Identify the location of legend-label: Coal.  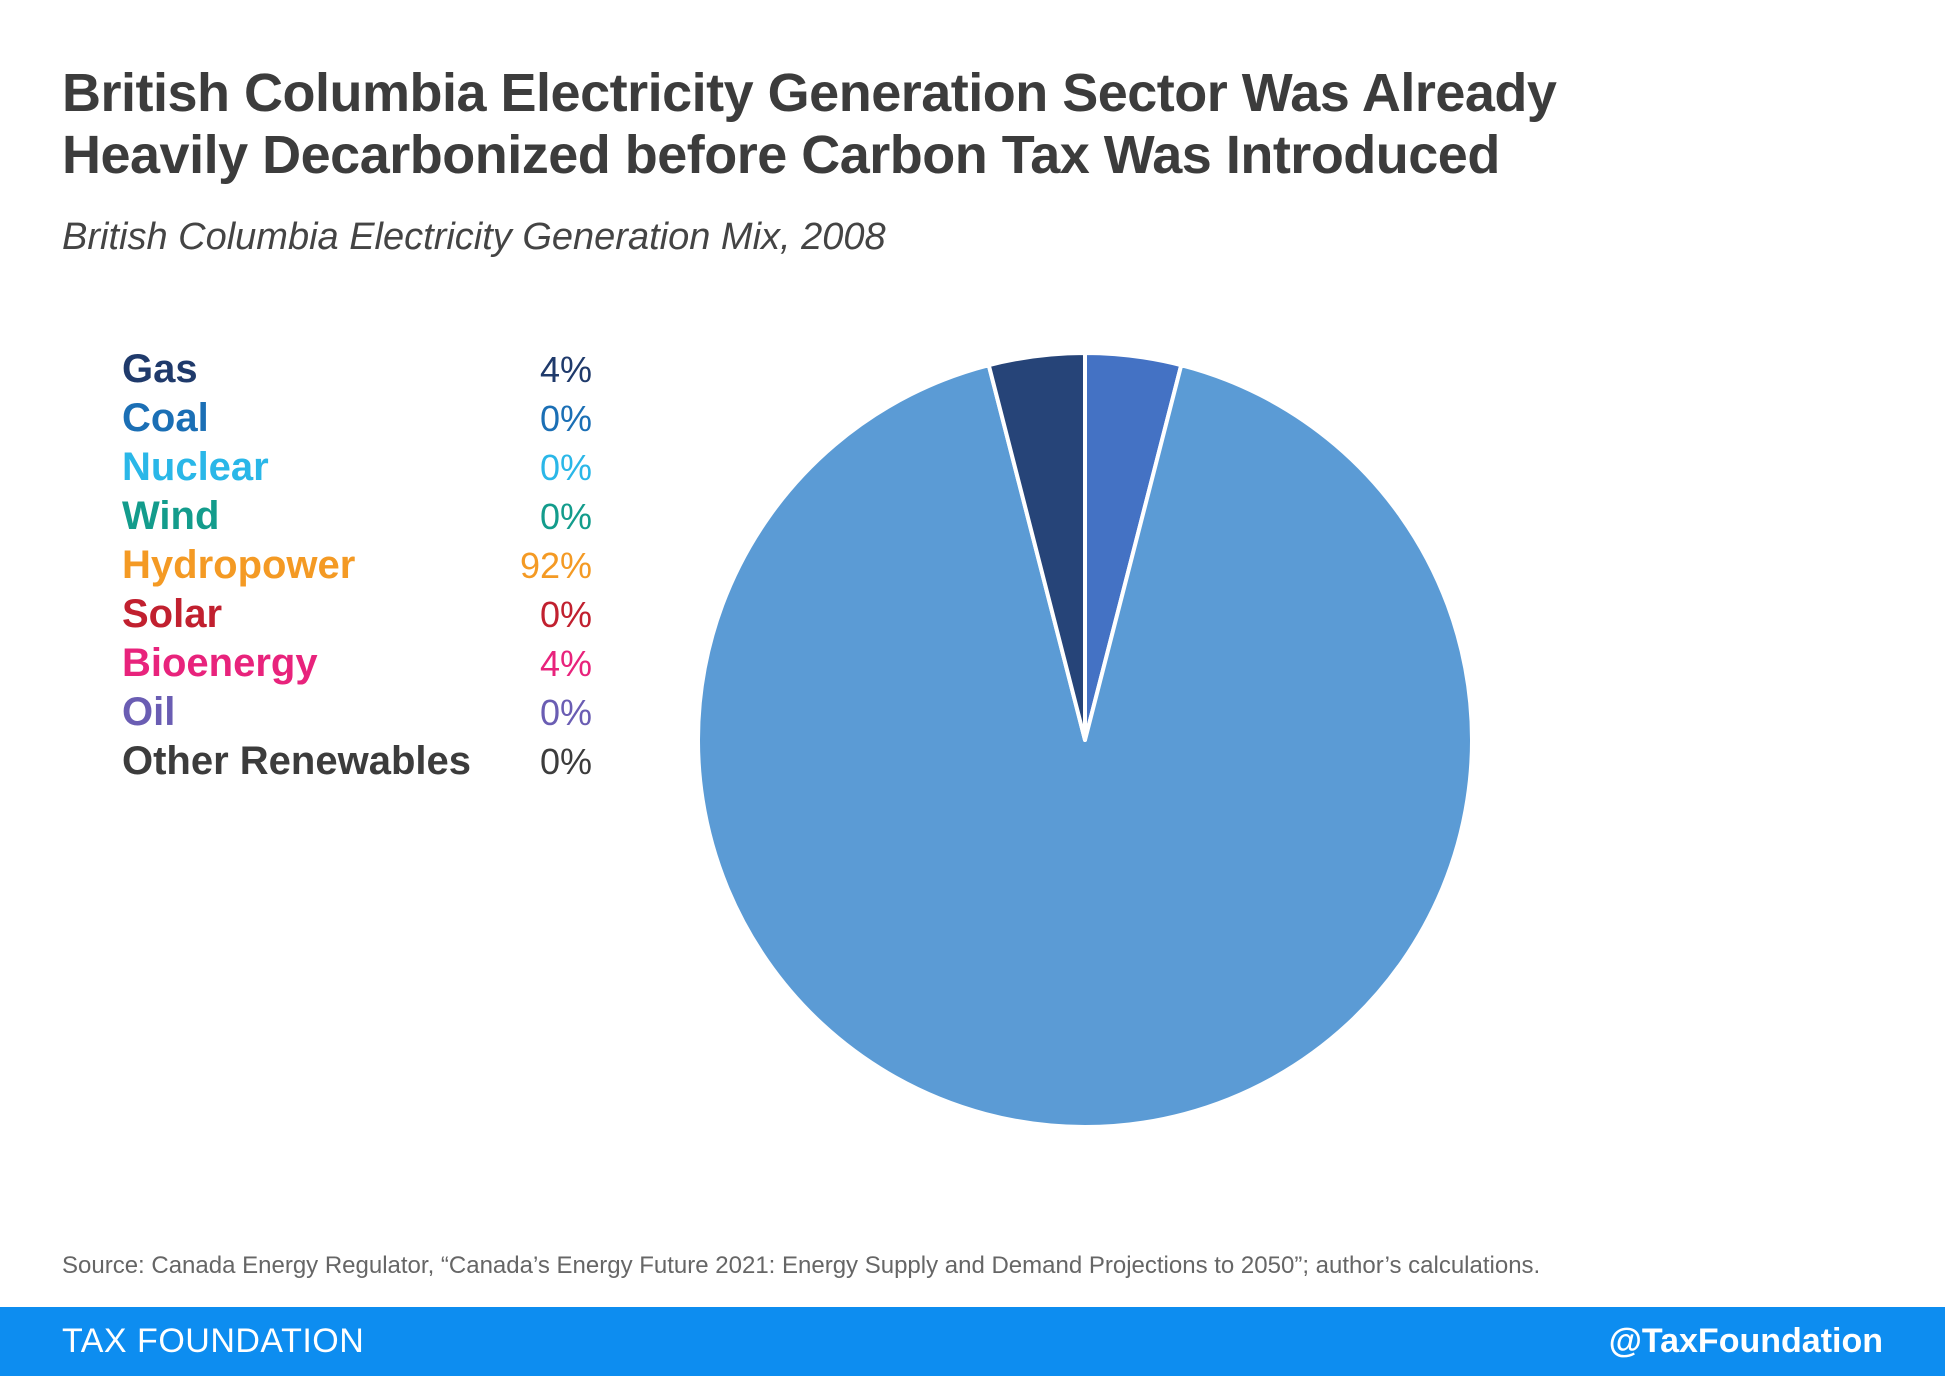
(165, 418).